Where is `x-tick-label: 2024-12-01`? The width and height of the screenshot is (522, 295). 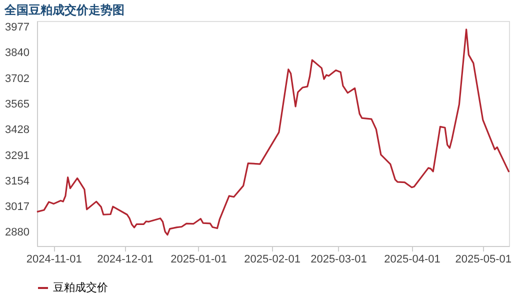 x-tick-label: 2024-12-01 is located at coordinates (125, 260).